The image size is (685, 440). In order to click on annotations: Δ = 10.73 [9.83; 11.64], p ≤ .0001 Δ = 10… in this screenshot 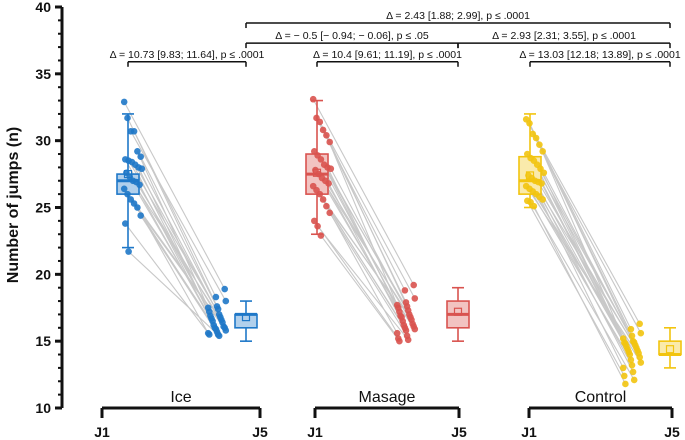, I will do `click(395, 38)`.